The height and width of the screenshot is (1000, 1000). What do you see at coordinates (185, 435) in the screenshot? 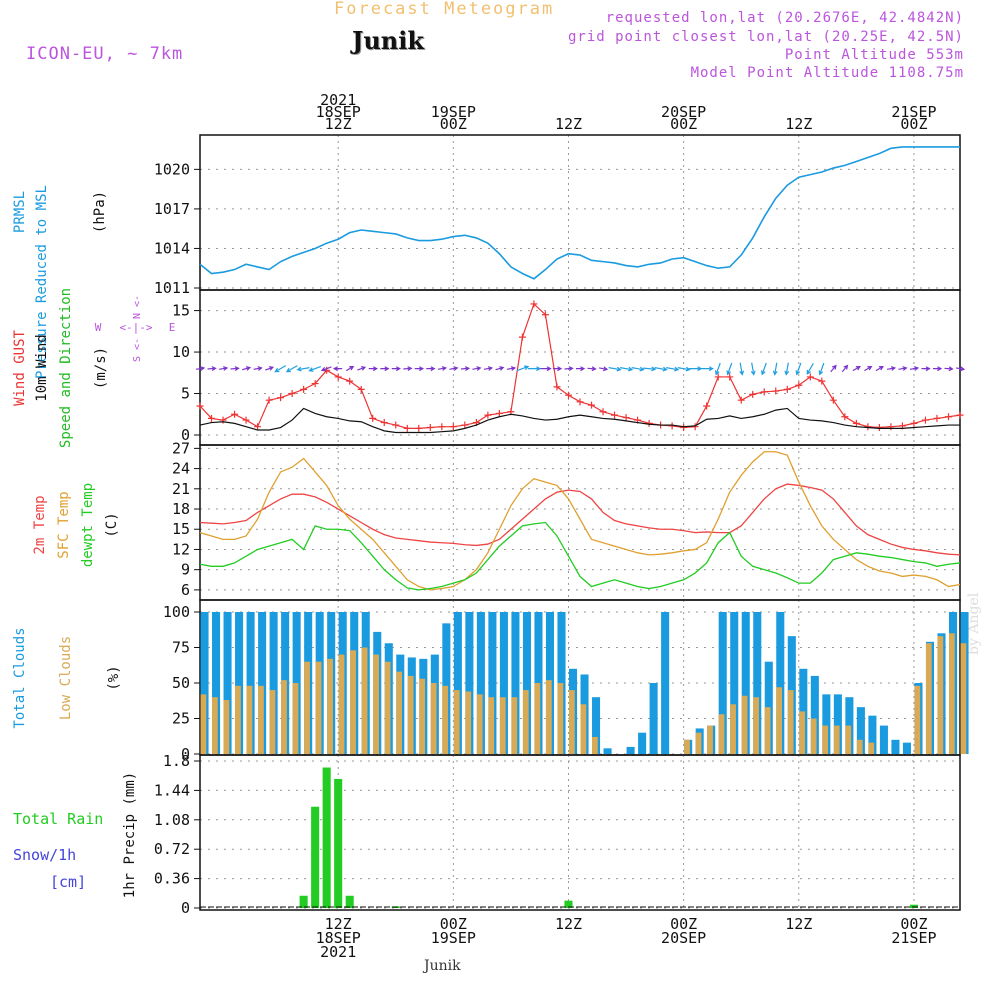
I see `y-tick-label: 0` at bounding box center [185, 435].